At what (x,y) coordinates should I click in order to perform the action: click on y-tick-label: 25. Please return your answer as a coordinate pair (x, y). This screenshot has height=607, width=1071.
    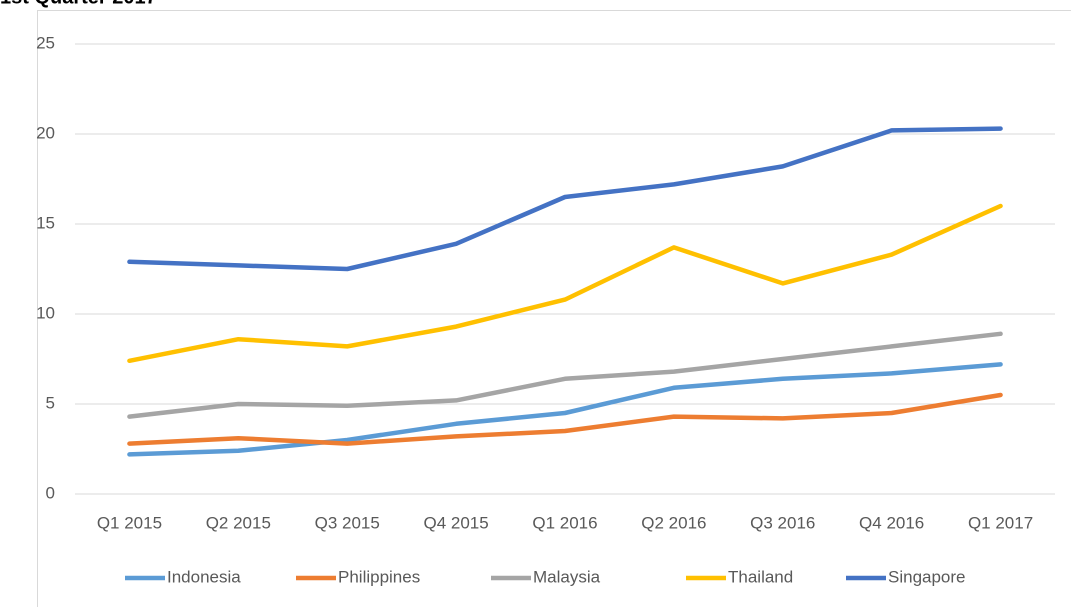
    Looking at the image, I should click on (45, 42).